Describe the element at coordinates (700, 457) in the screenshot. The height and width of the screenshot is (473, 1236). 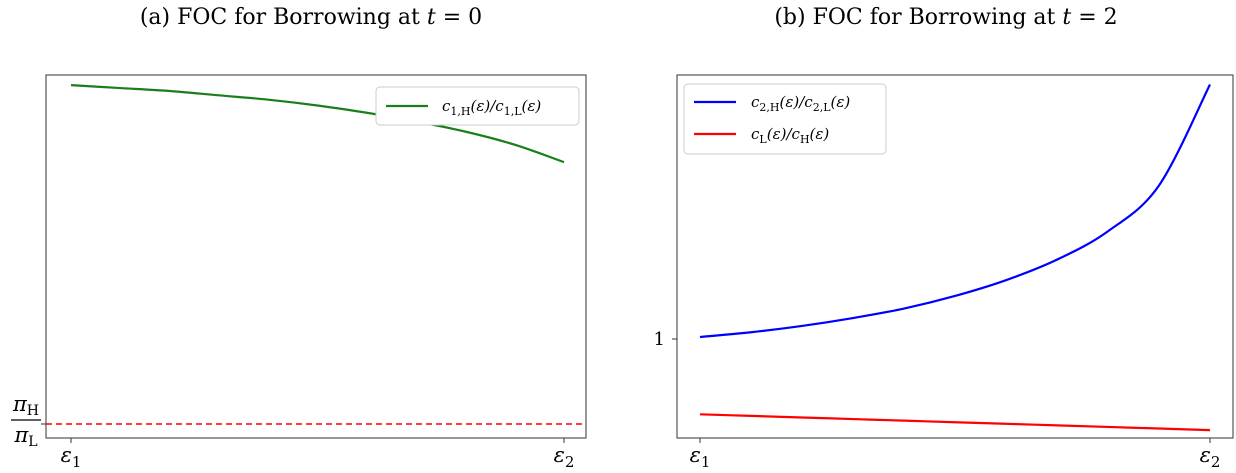
I see `panel-b-x-tick-eps1: ε1` at that location.